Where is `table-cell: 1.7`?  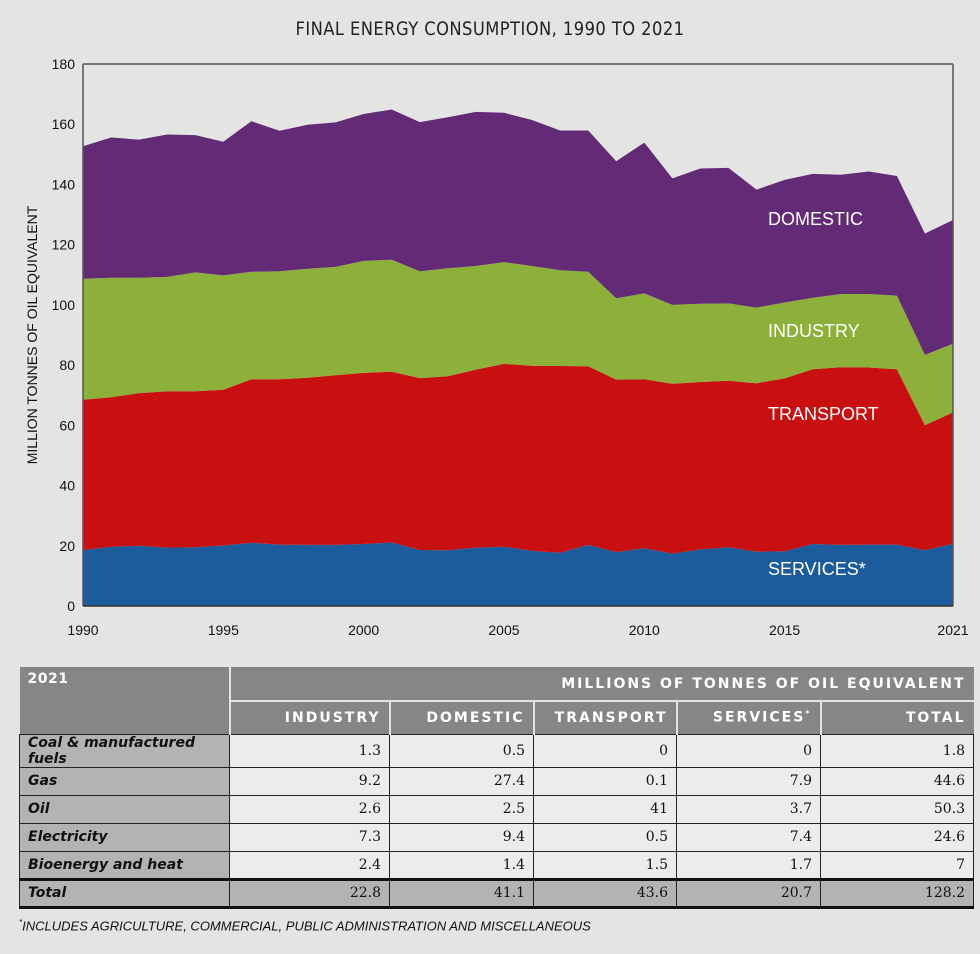
table-cell: 1.7 is located at coordinates (748, 865).